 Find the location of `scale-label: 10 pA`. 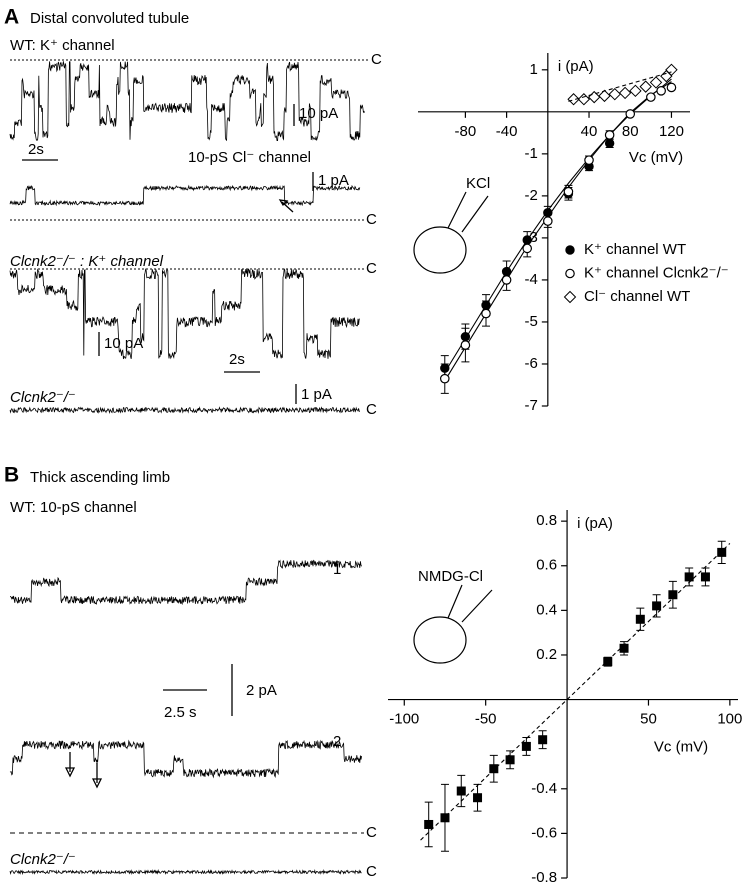

scale-label: 10 pA is located at coordinates (123, 343).